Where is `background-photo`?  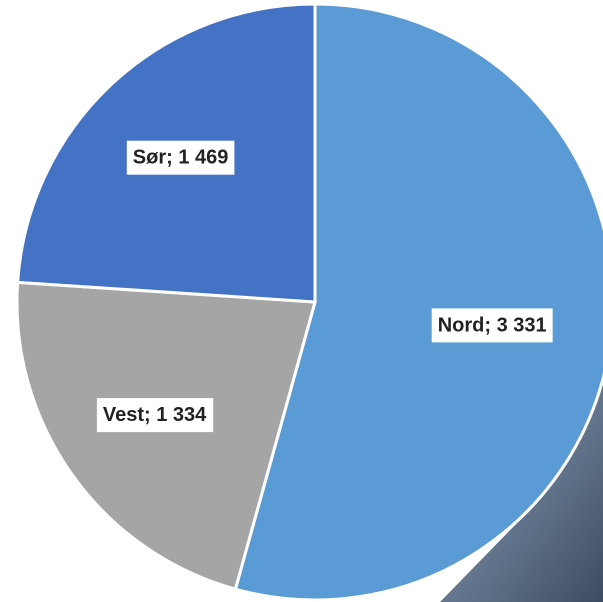
background-photo is located at coordinates (521, 491).